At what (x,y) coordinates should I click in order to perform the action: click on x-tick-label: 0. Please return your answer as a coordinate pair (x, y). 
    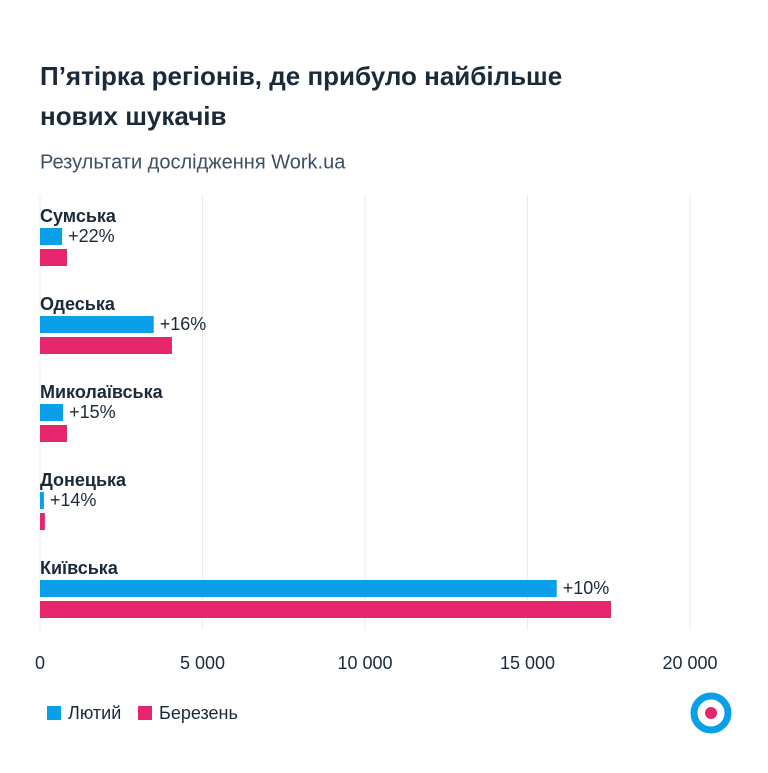
    Looking at the image, I should click on (40, 663).